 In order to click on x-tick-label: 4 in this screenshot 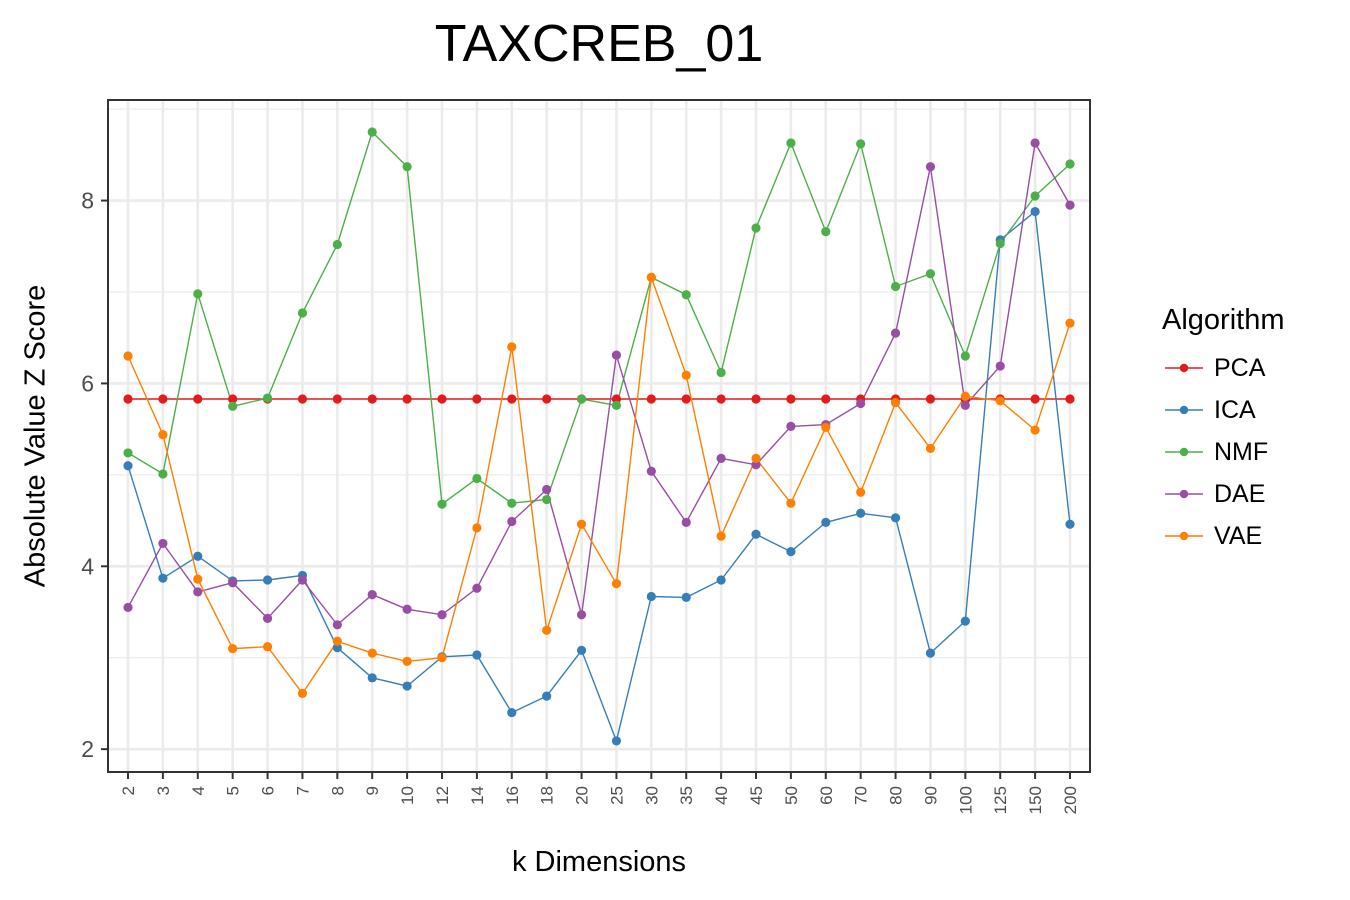, I will do `click(198, 790)`.